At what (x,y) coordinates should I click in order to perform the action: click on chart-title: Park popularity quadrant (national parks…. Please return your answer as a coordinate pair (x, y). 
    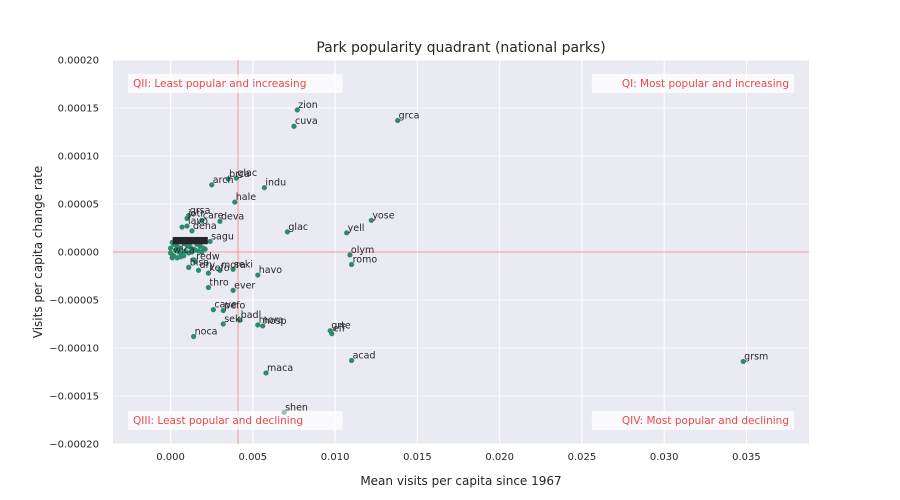
    Looking at the image, I should click on (460, 48).